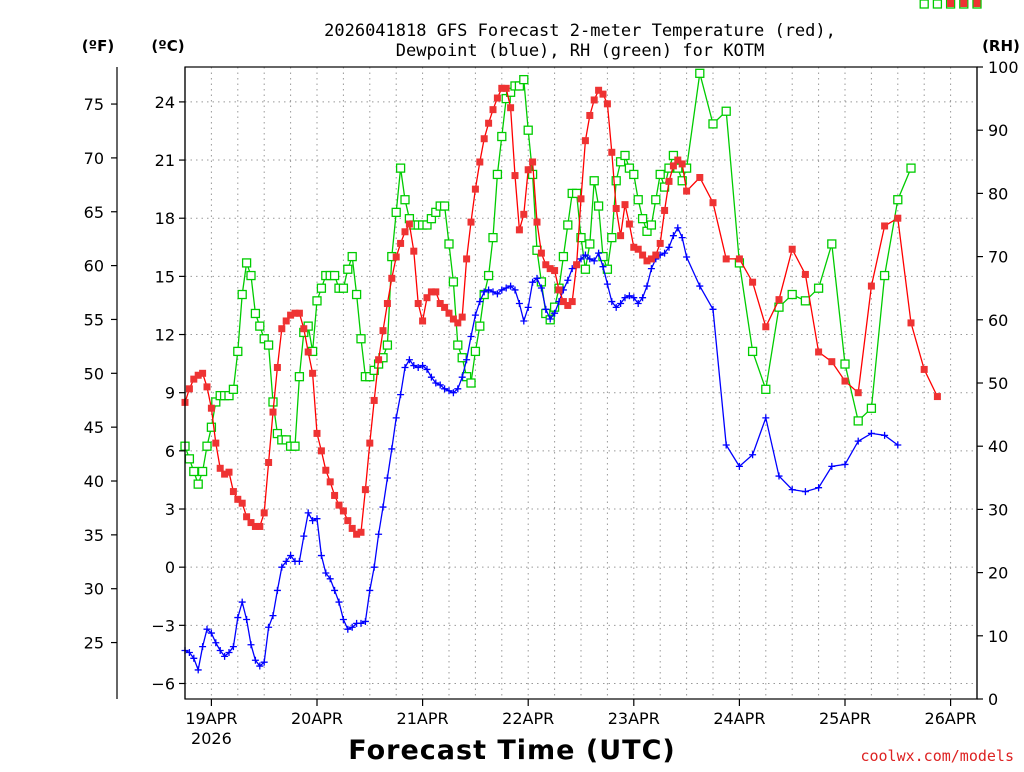 The image size is (1024, 772). I want to click on rh-tick-label: 40, so click(998, 446).